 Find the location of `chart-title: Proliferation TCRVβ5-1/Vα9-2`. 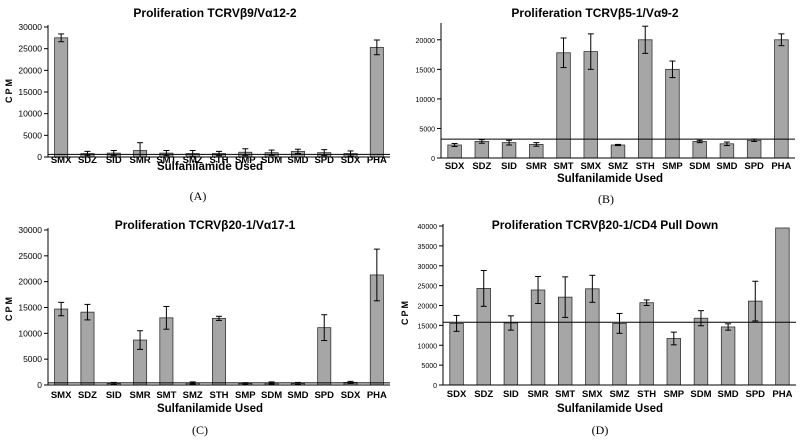

chart-title: Proliferation TCRVβ5-1/Vα9-2 is located at coordinates (595, 13).